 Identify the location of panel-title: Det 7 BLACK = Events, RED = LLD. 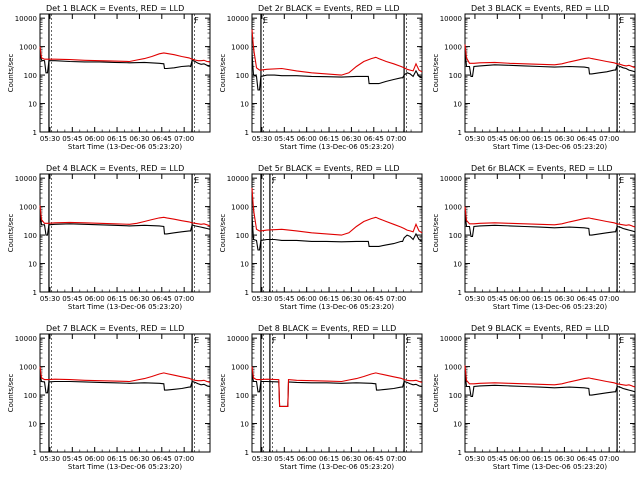
(115, 328).